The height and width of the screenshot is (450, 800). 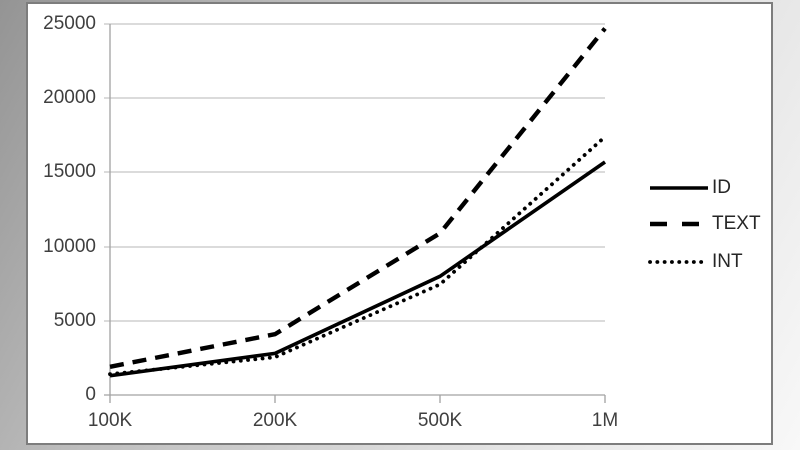 What do you see at coordinates (727, 261) in the screenshot?
I see `legend-label-int: INT` at bounding box center [727, 261].